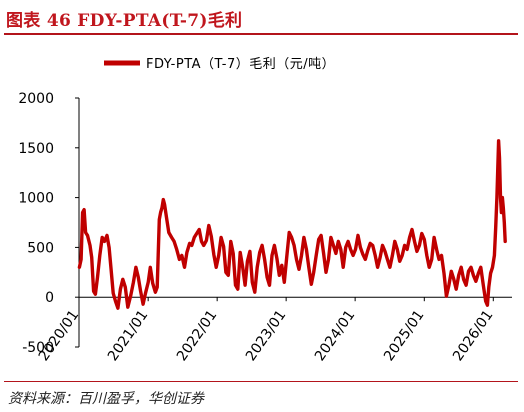 This screenshot has width=524, height=412. What do you see at coordinates (335, 335) in the screenshot?
I see `x-tick-label: 2024/01` at bounding box center [335, 335].